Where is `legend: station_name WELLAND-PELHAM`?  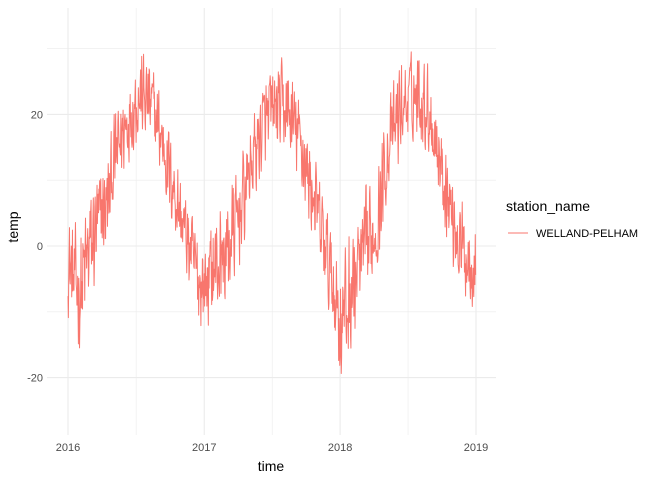 legend: station_name WELLAND-PELHAM is located at coordinates (572, 219).